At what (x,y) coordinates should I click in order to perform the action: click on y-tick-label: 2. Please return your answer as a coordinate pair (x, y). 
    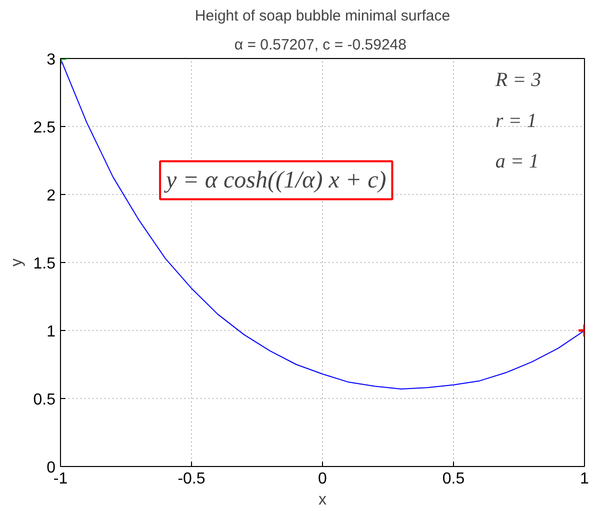
    Looking at the image, I should click on (51, 196).